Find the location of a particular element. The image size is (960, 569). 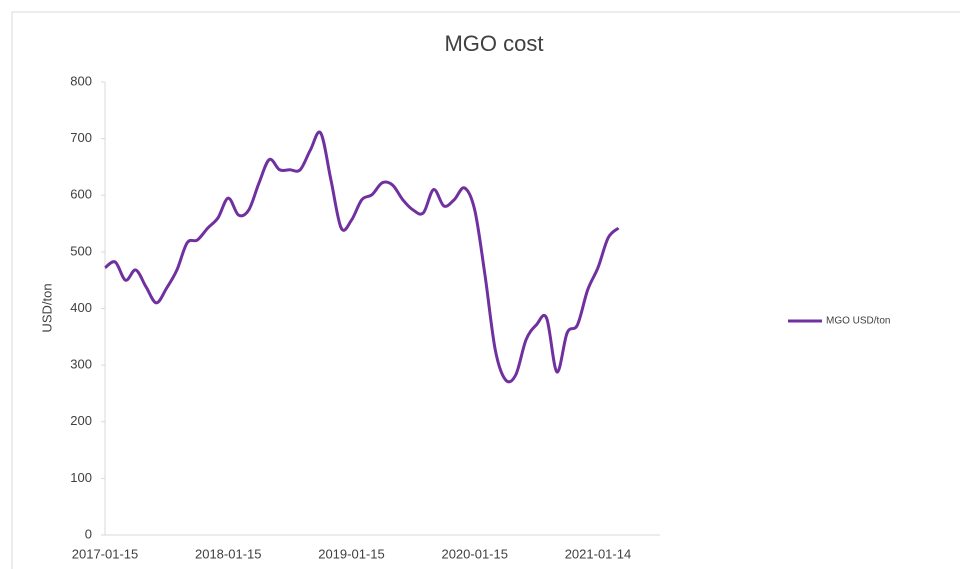

x-tick-label: 2019-01-15 is located at coordinates (351, 553).